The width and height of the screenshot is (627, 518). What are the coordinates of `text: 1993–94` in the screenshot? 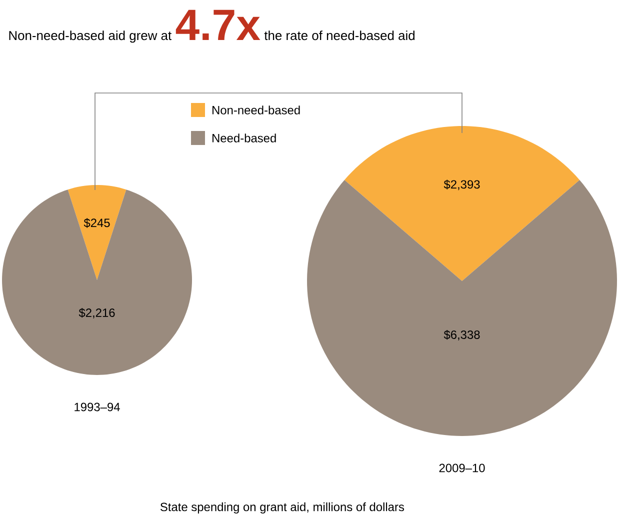 It's located at (97, 407).